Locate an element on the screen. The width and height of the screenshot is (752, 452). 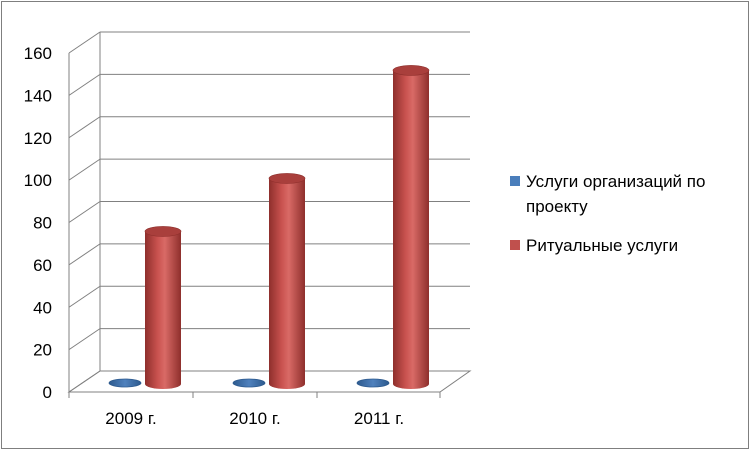
y-axis-ticks: 0 20 40 60 80 100 120 140 160 is located at coordinates (38, 223).